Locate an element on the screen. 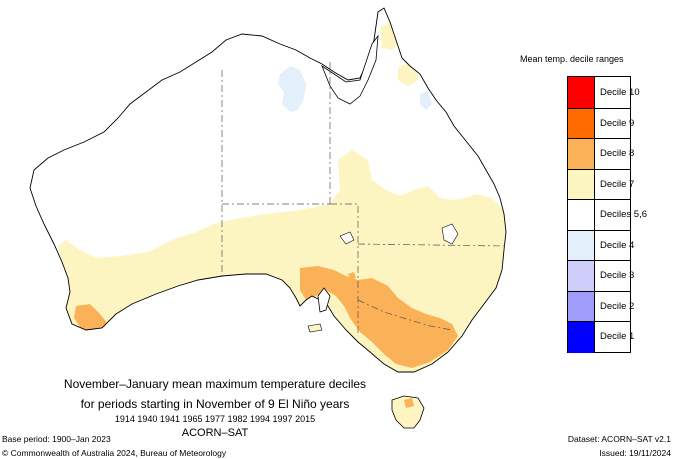 The height and width of the screenshot is (459, 675). kangaroo-island is located at coordinates (315, 328).